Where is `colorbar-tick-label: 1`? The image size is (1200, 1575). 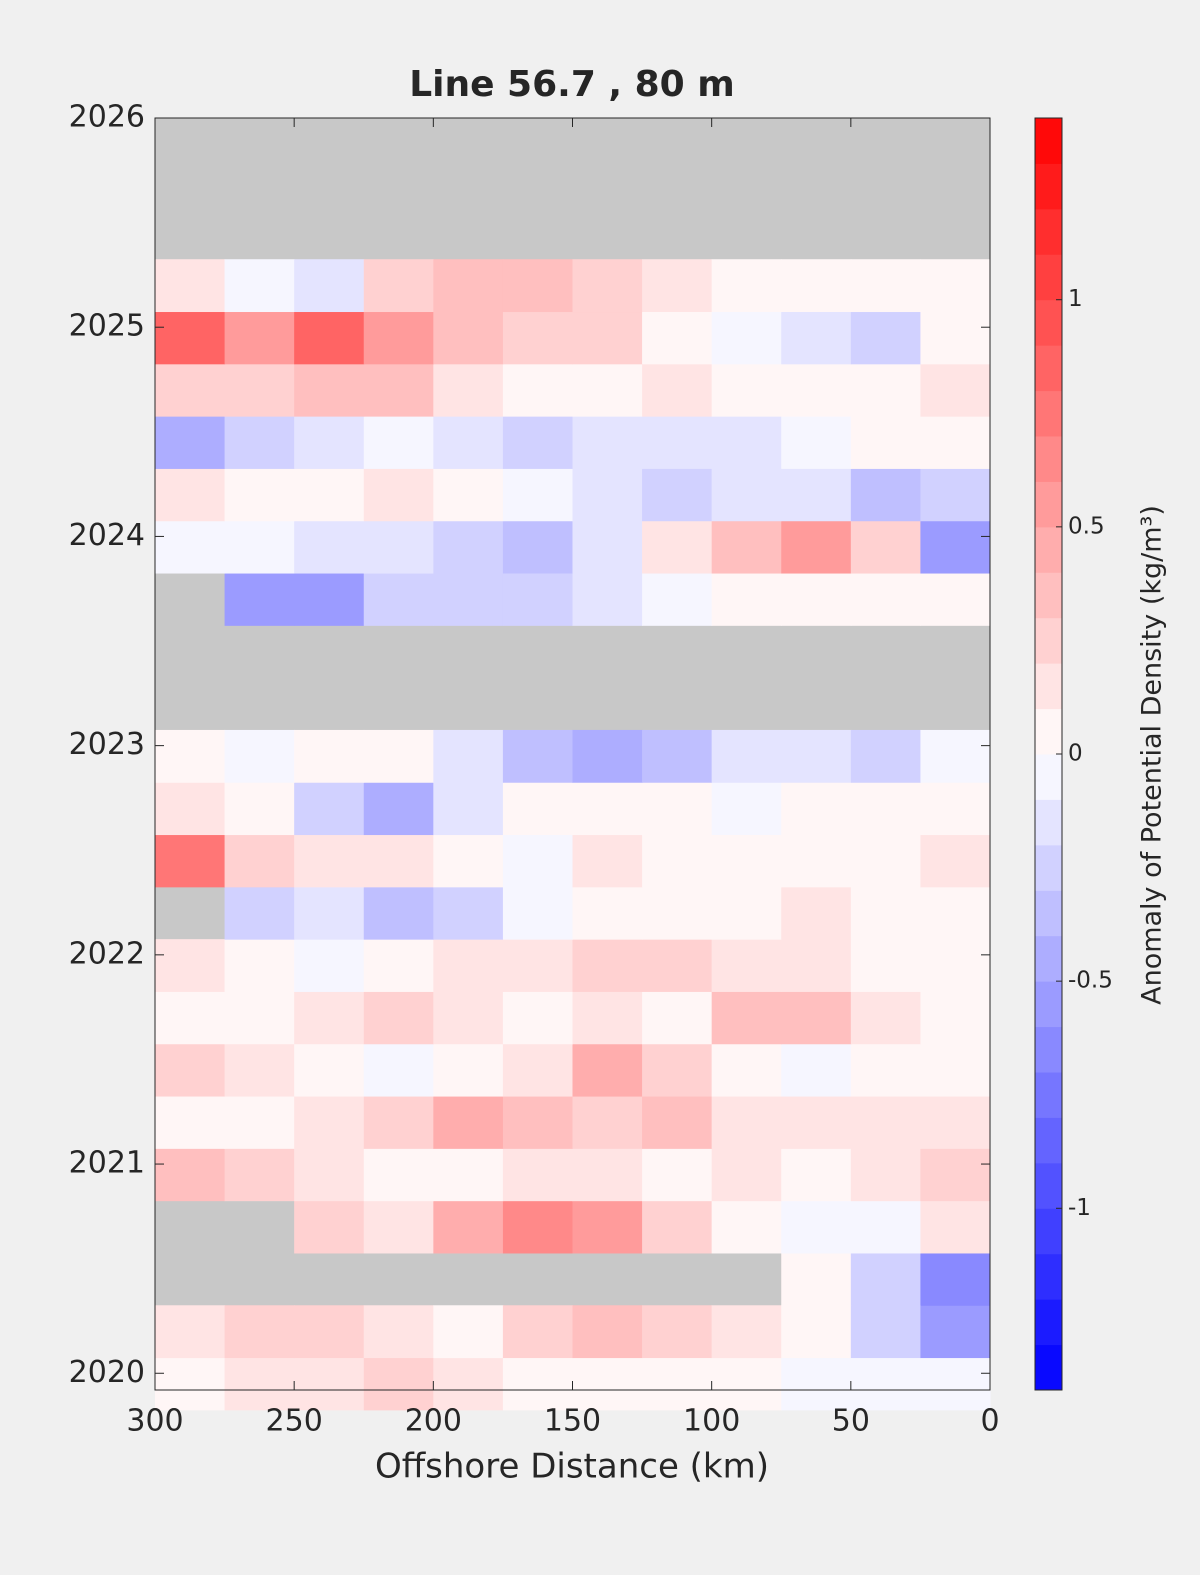 colorbar-tick-label: 1 is located at coordinates (1075, 299).